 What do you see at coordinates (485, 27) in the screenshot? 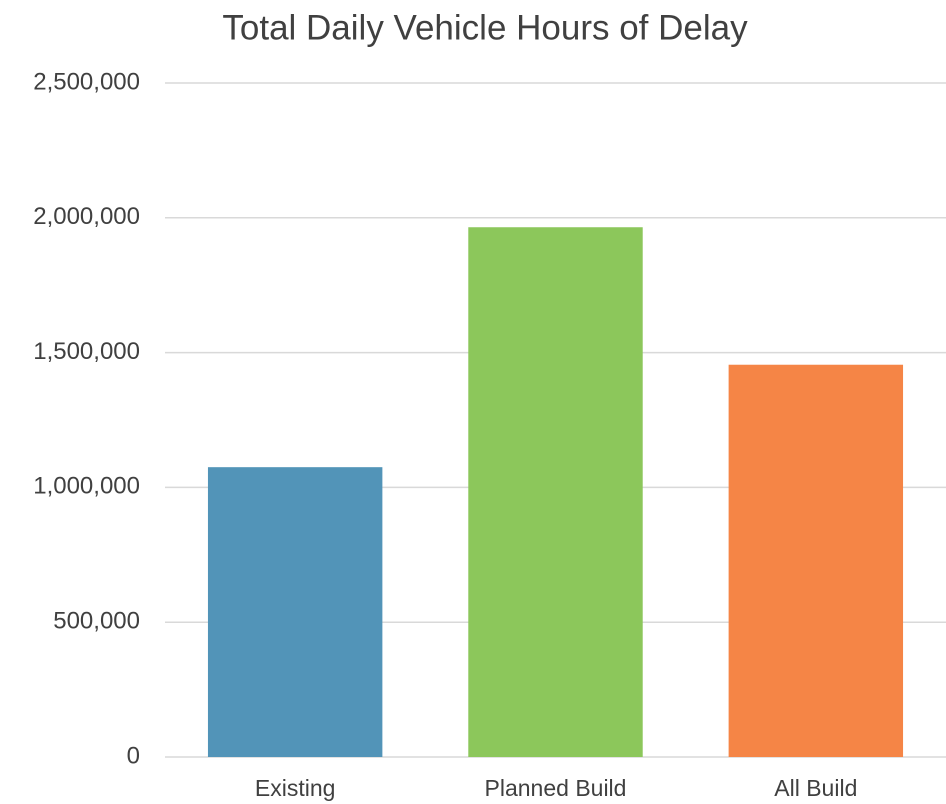
I see `chart-title: Total Daily Vehicle Hours of Delay` at bounding box center [485, 27].